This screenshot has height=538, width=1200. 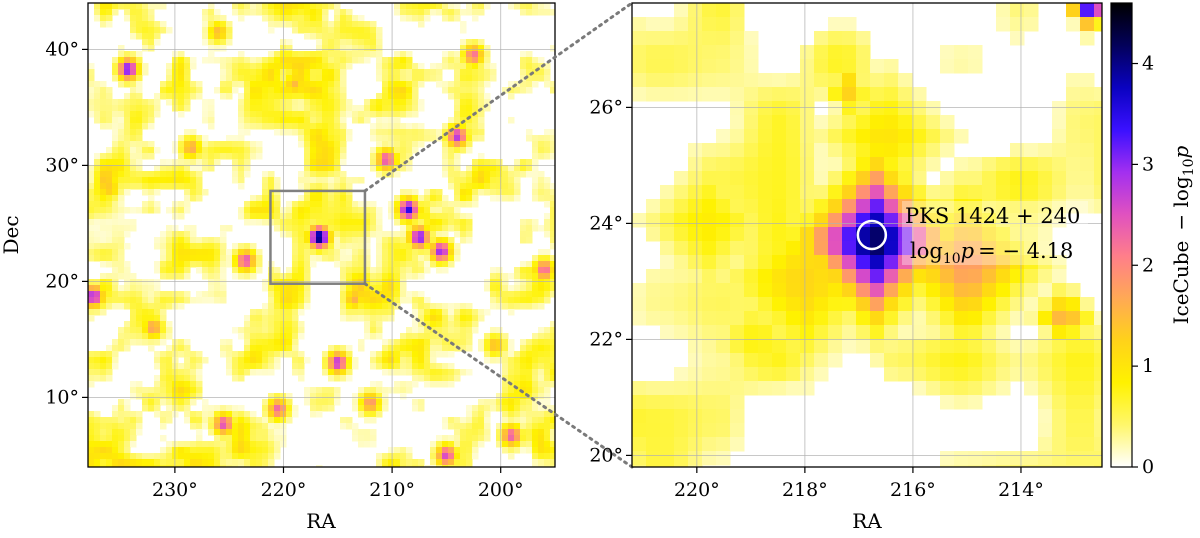 I want to click on right-y-tick-label-2: 24°, so click(x=606, y=223).